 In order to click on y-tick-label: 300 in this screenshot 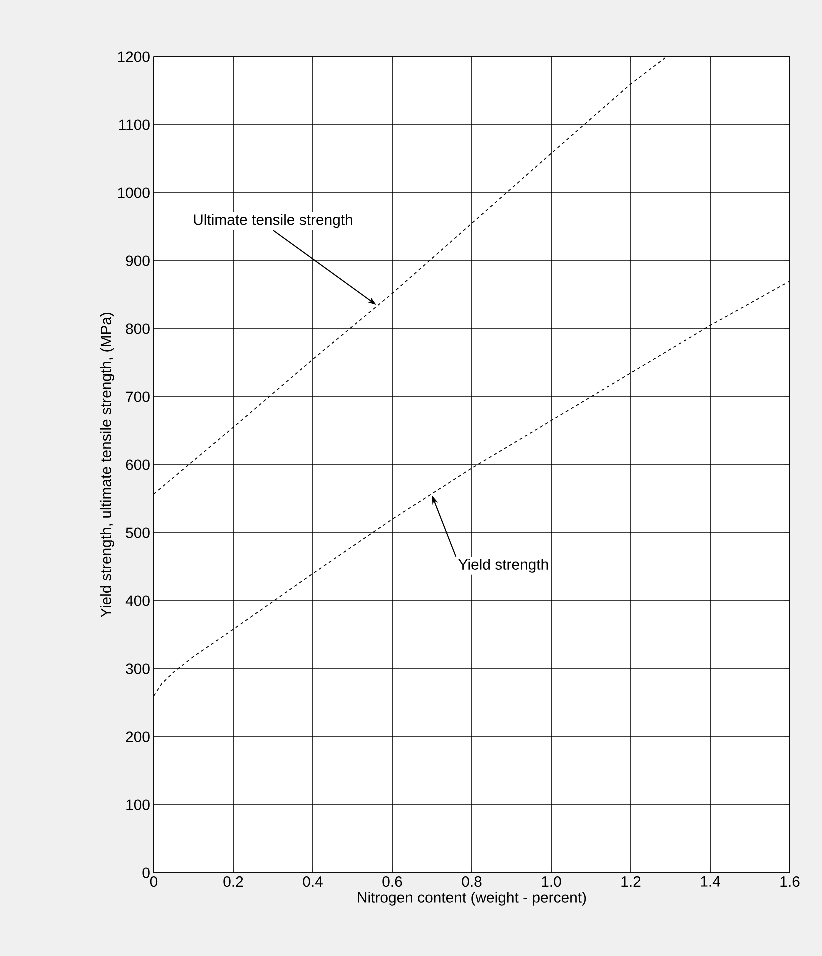, I will do `click(138, 669)`.